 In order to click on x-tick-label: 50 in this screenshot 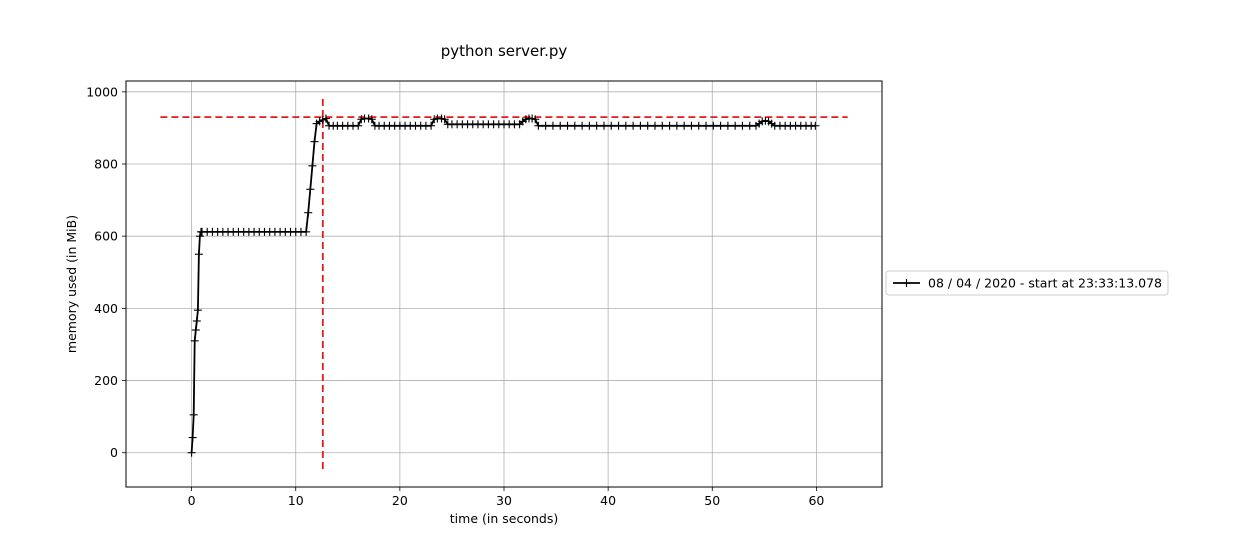, I will do `click(712, 500)`.